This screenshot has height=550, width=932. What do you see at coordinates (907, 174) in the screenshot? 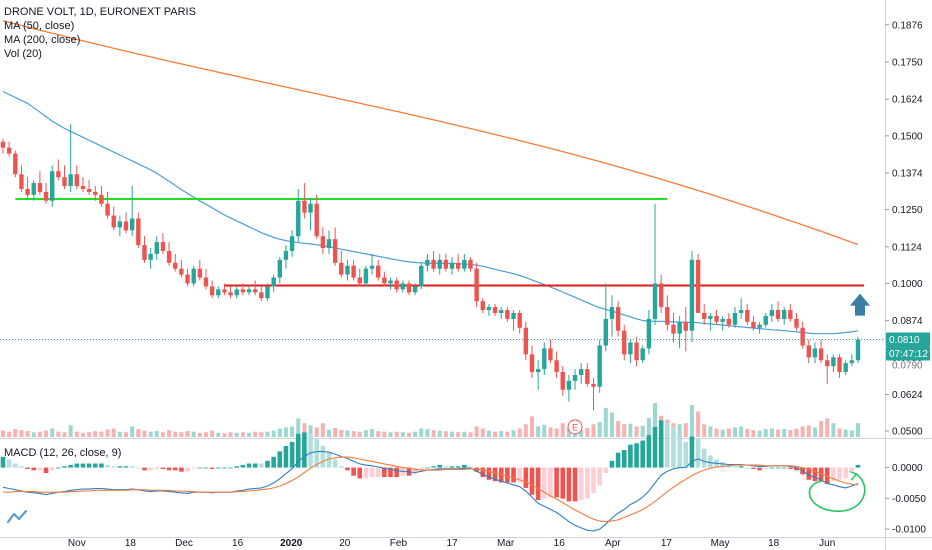
I see `price-tick-label: 0.1374` at bounding box center [907, 174].